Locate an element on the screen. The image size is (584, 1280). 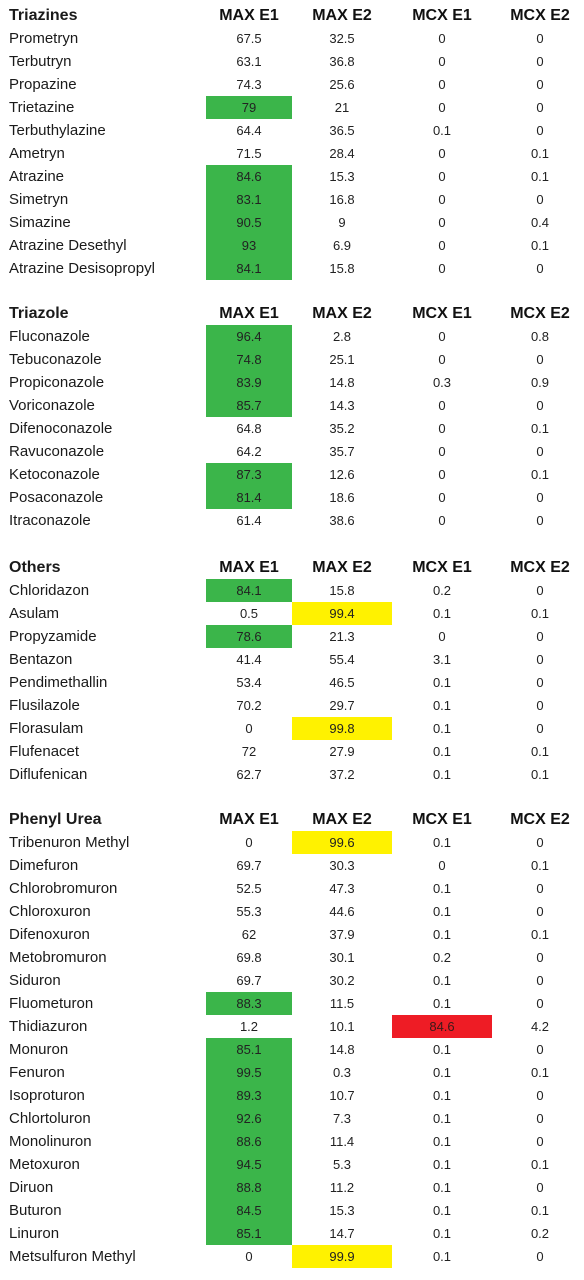
value-cell-max-e2: 55.4 is located at coordinates (342, 659).